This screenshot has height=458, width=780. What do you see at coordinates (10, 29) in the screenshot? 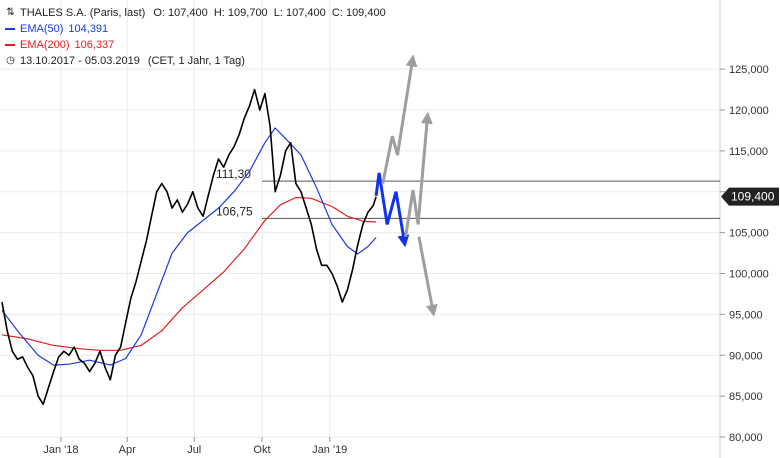
I see `ema50-swatch` at bounding box center [10, 29].